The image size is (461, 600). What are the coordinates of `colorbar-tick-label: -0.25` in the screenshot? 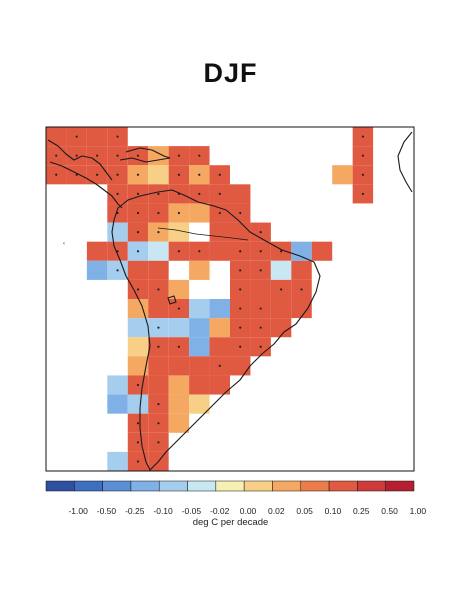 It's located at (135, 511).